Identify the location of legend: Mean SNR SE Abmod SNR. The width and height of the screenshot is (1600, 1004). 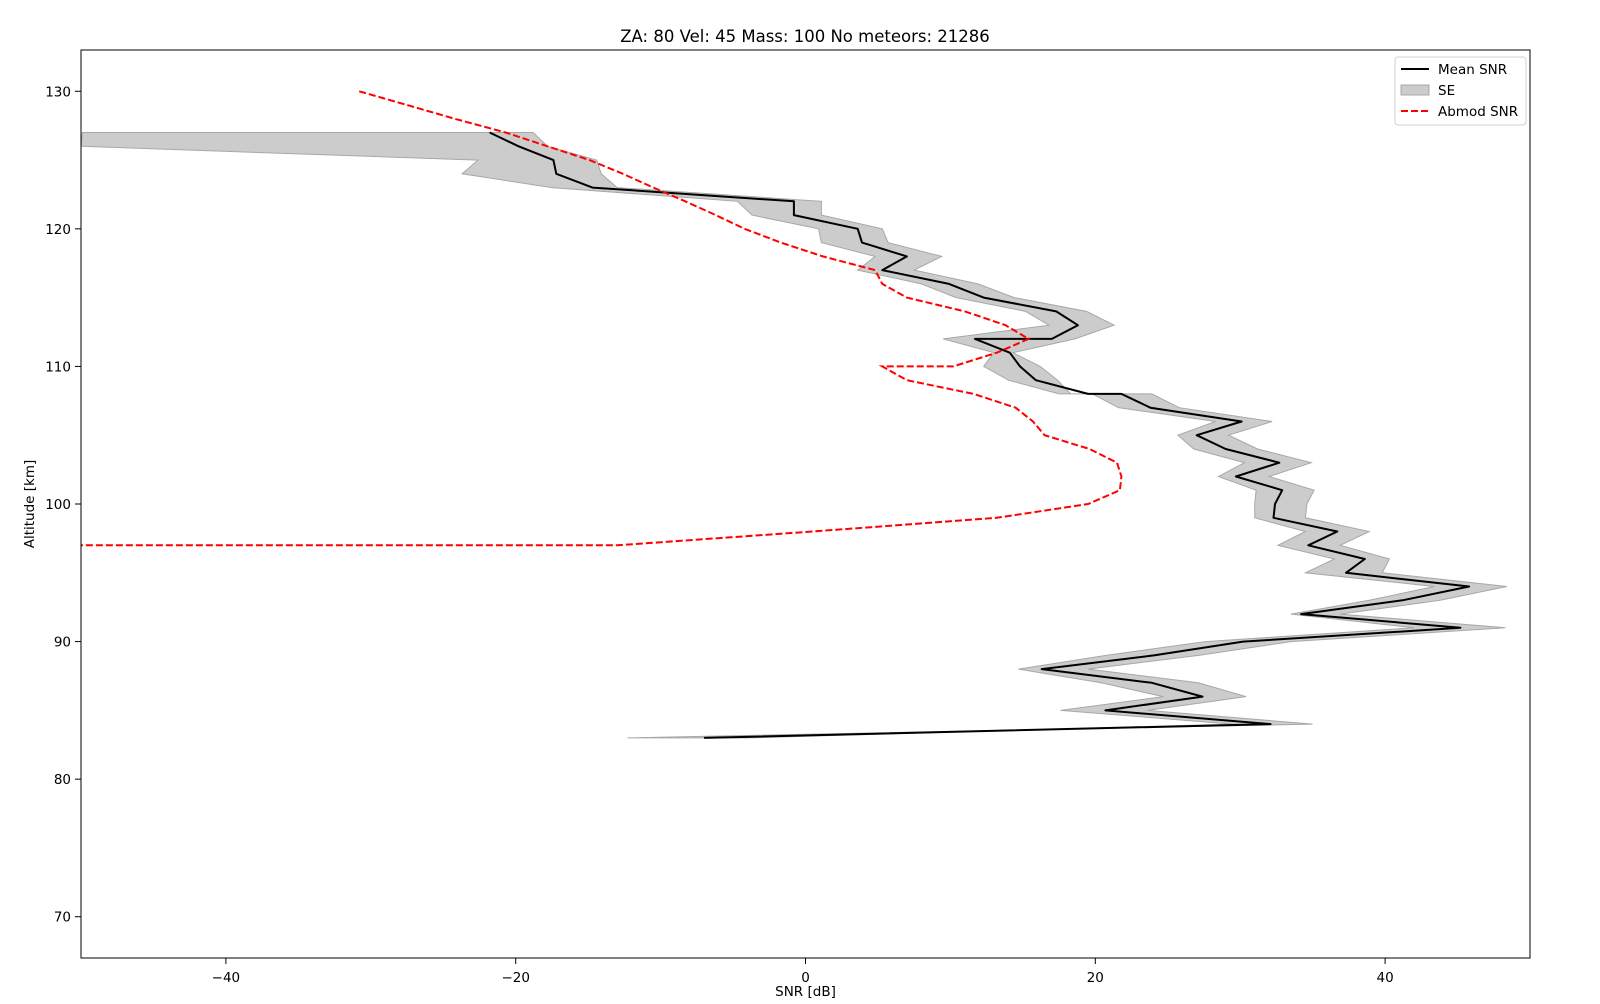
(1460, 91).